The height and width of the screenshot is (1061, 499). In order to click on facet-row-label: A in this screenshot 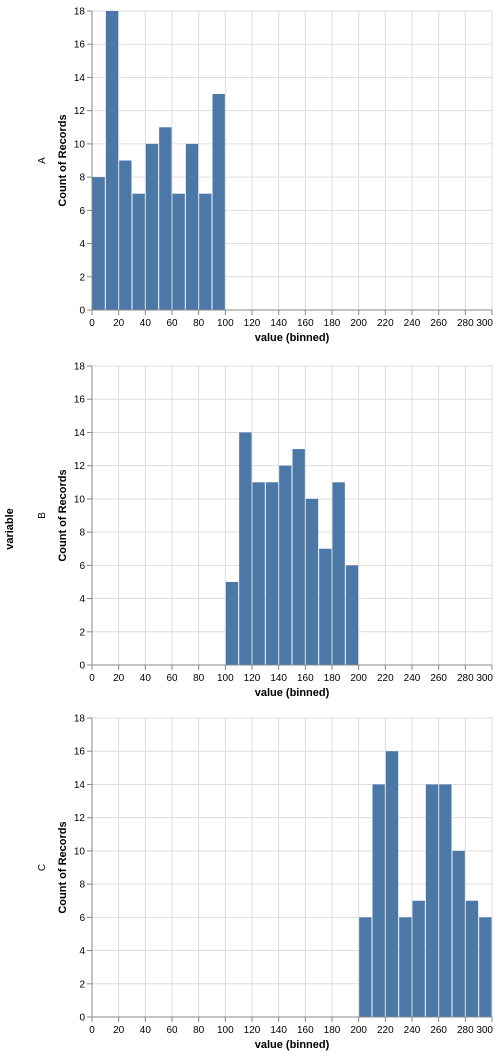, I will do `click(42, 160)`.